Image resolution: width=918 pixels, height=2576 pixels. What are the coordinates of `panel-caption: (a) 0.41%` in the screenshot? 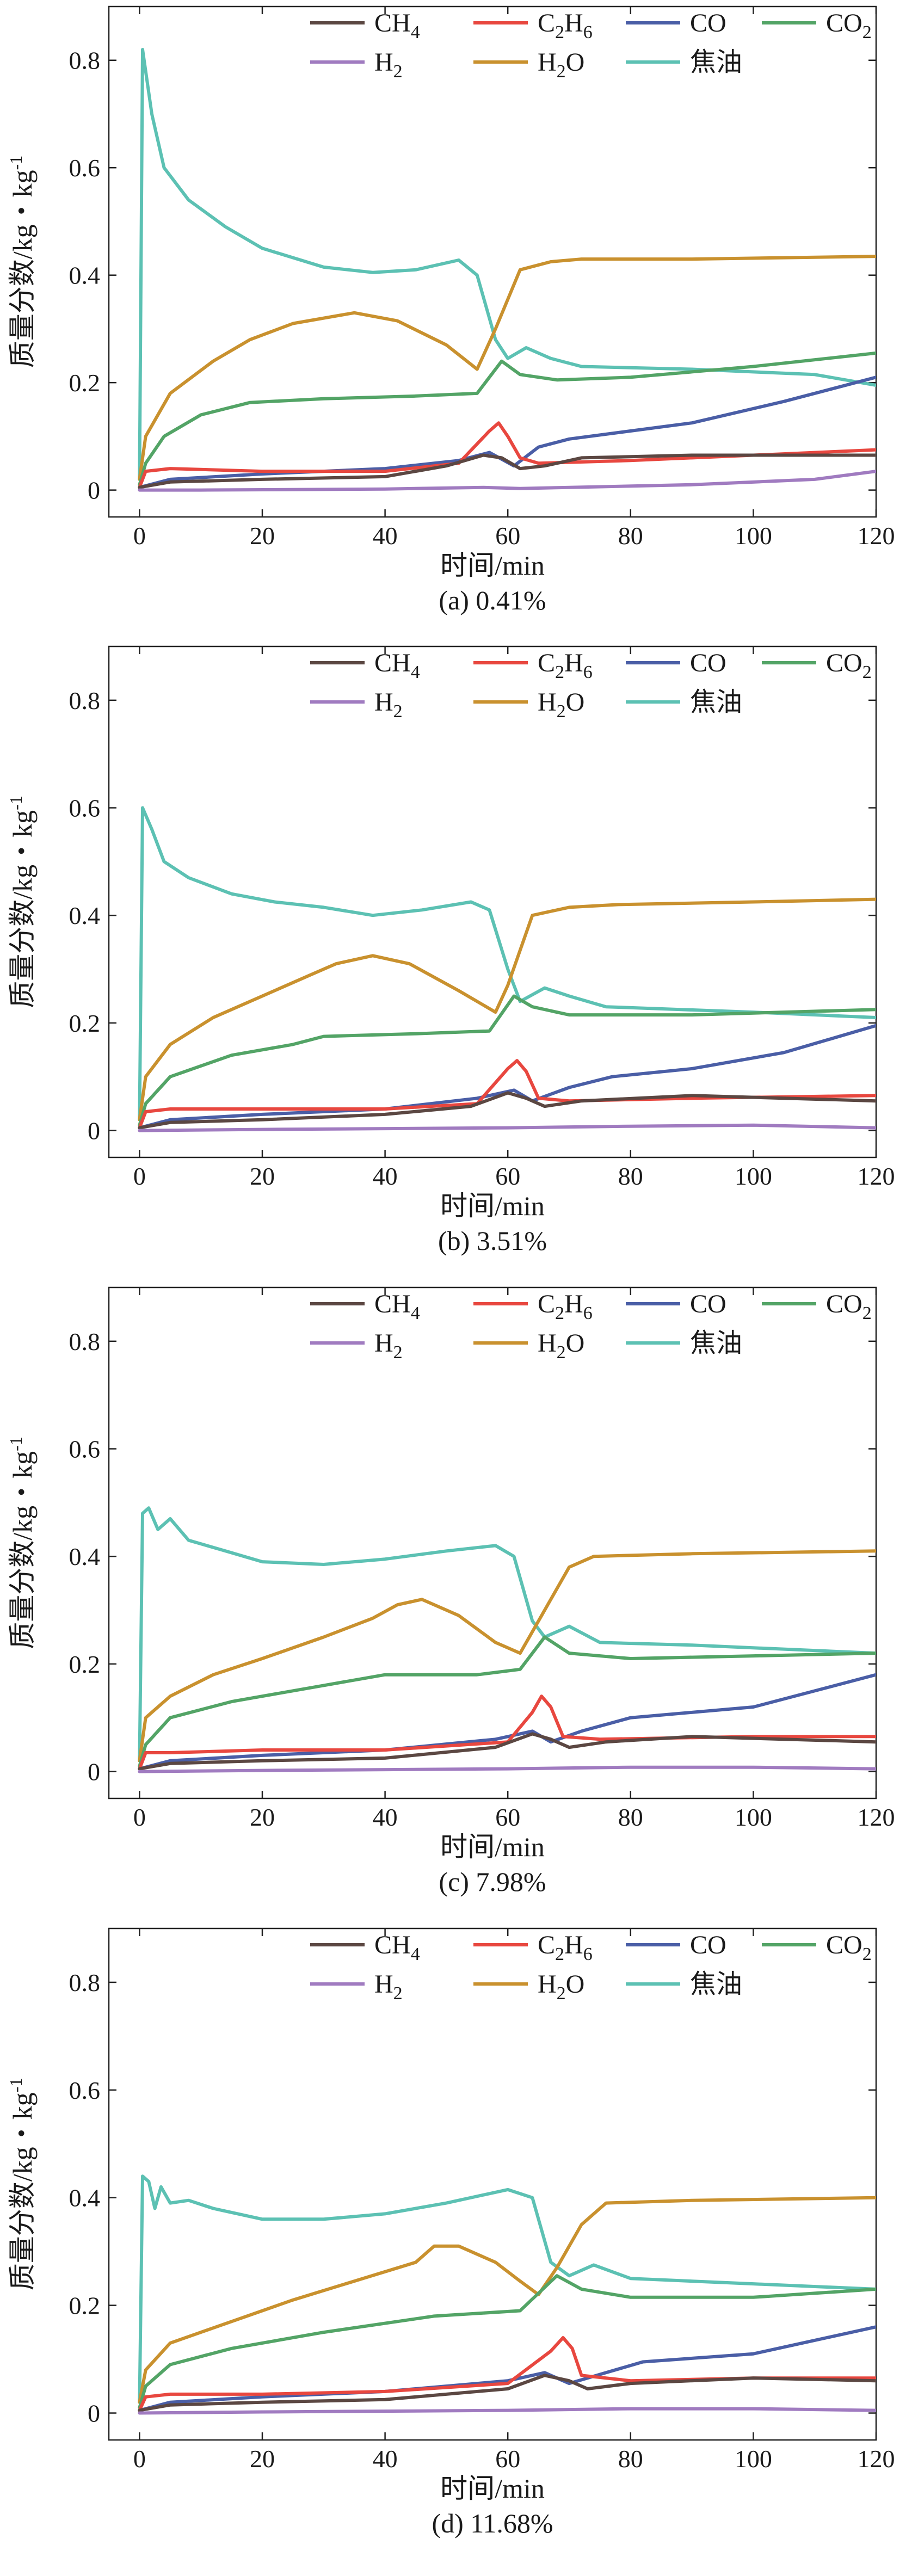 It's located at (492, 600).